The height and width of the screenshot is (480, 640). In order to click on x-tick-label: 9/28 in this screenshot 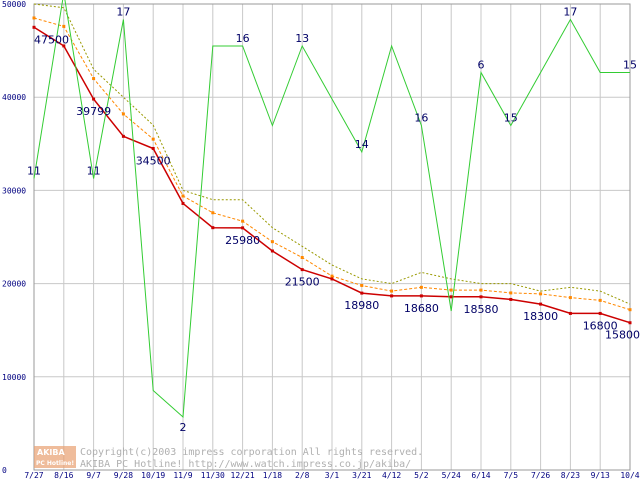, I will do `click(123, 475)`.